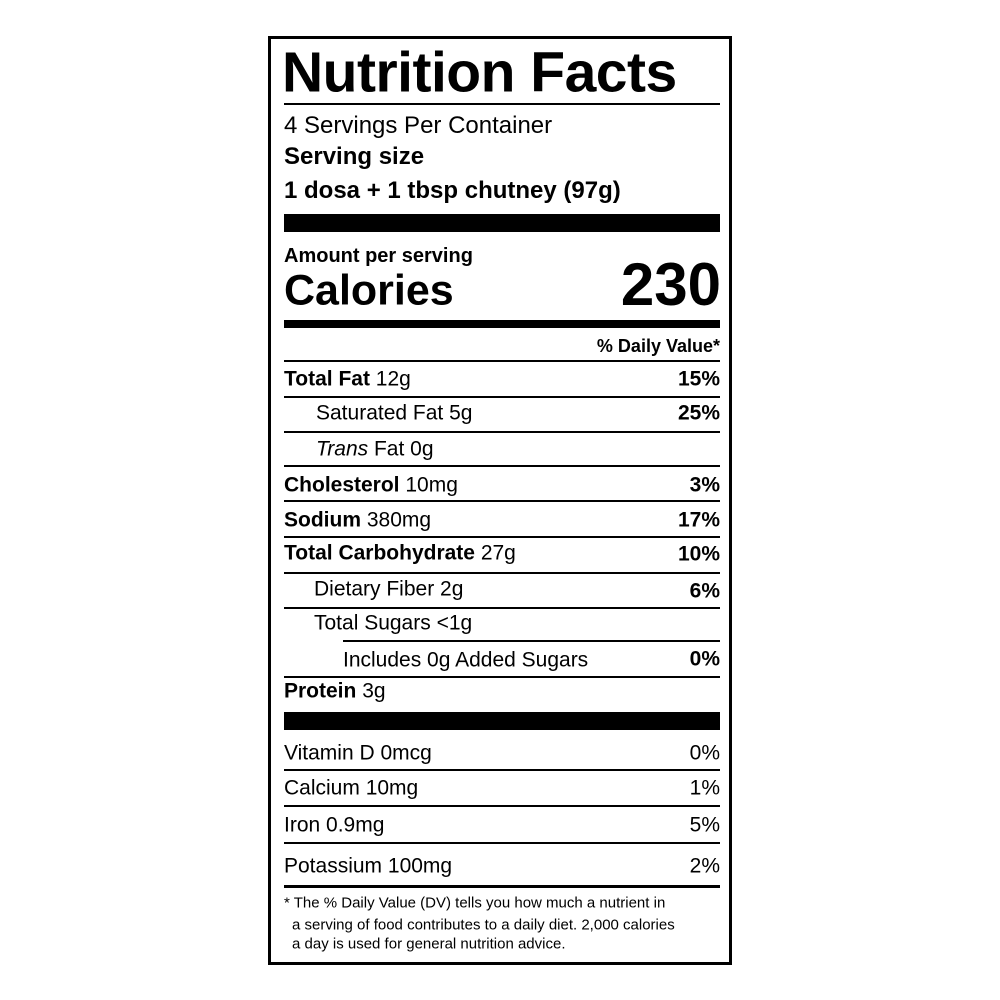  Describe the element at coordinates (394, 413) in the screenshot. I see `nutrient-saturated-fat: Saturated Fat 5g` at that location.